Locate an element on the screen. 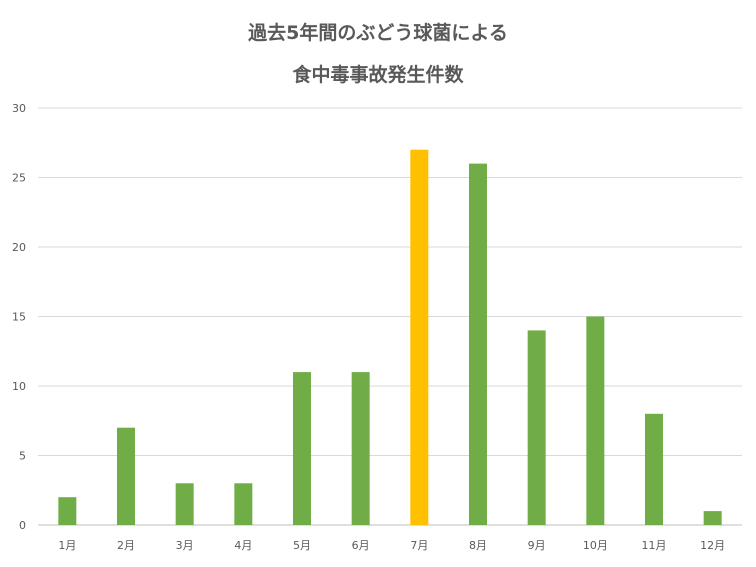 Image resolution: width=756 pixels, height=567 pixels. chart-title-line1: 過去5年間のぶどう球菌による is located at coordinates (378, 33).